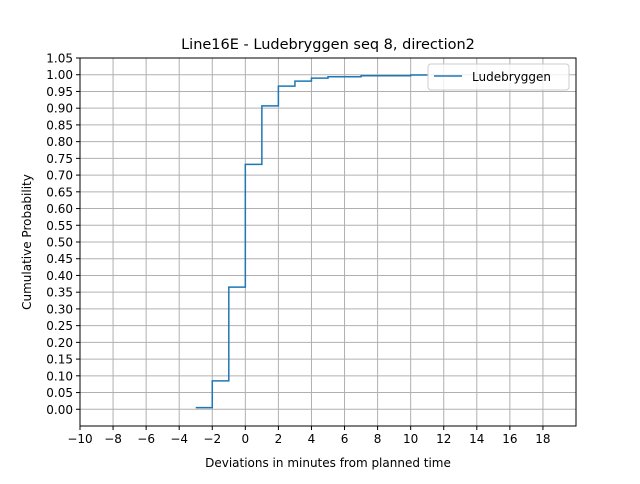 The width and height of the screenshot is (640, 484). What do you see at coordinates (59, 192) in the screenshot?
I see `y-tick-label: 0.65` at bounding box center [59, 192].